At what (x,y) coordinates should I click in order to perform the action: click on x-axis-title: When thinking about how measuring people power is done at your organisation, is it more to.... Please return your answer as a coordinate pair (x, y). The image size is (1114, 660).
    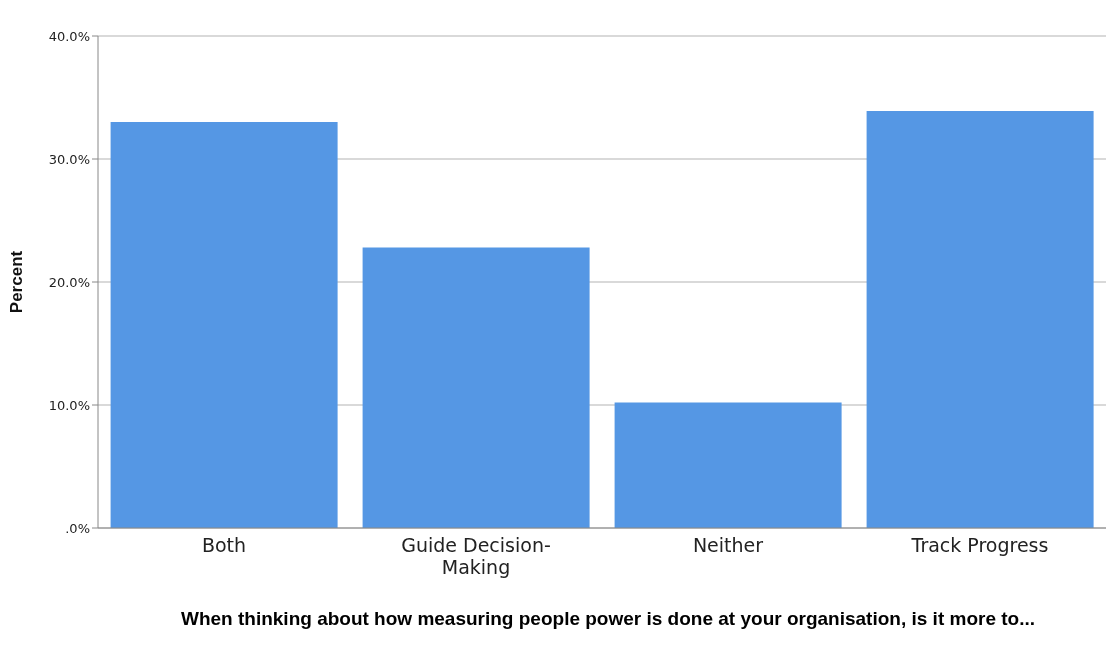
    Looking at the image, I should click on (608, 619).